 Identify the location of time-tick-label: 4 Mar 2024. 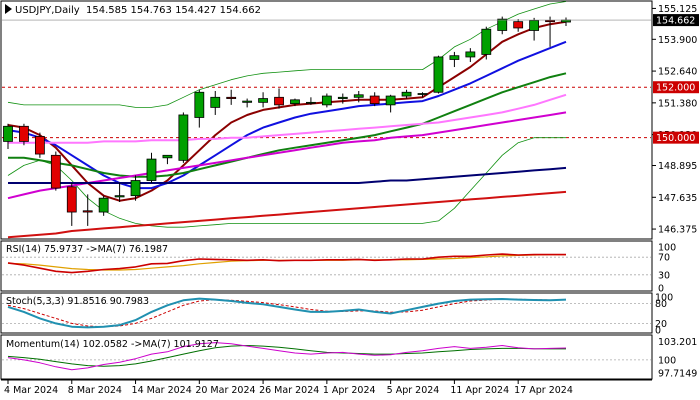
(31, 390).